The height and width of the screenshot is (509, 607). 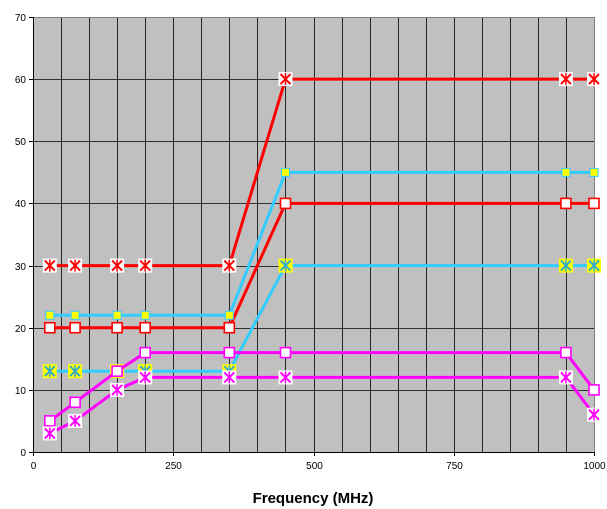 I want to click on y-tick-label: 10, so click(x=21, y=391).